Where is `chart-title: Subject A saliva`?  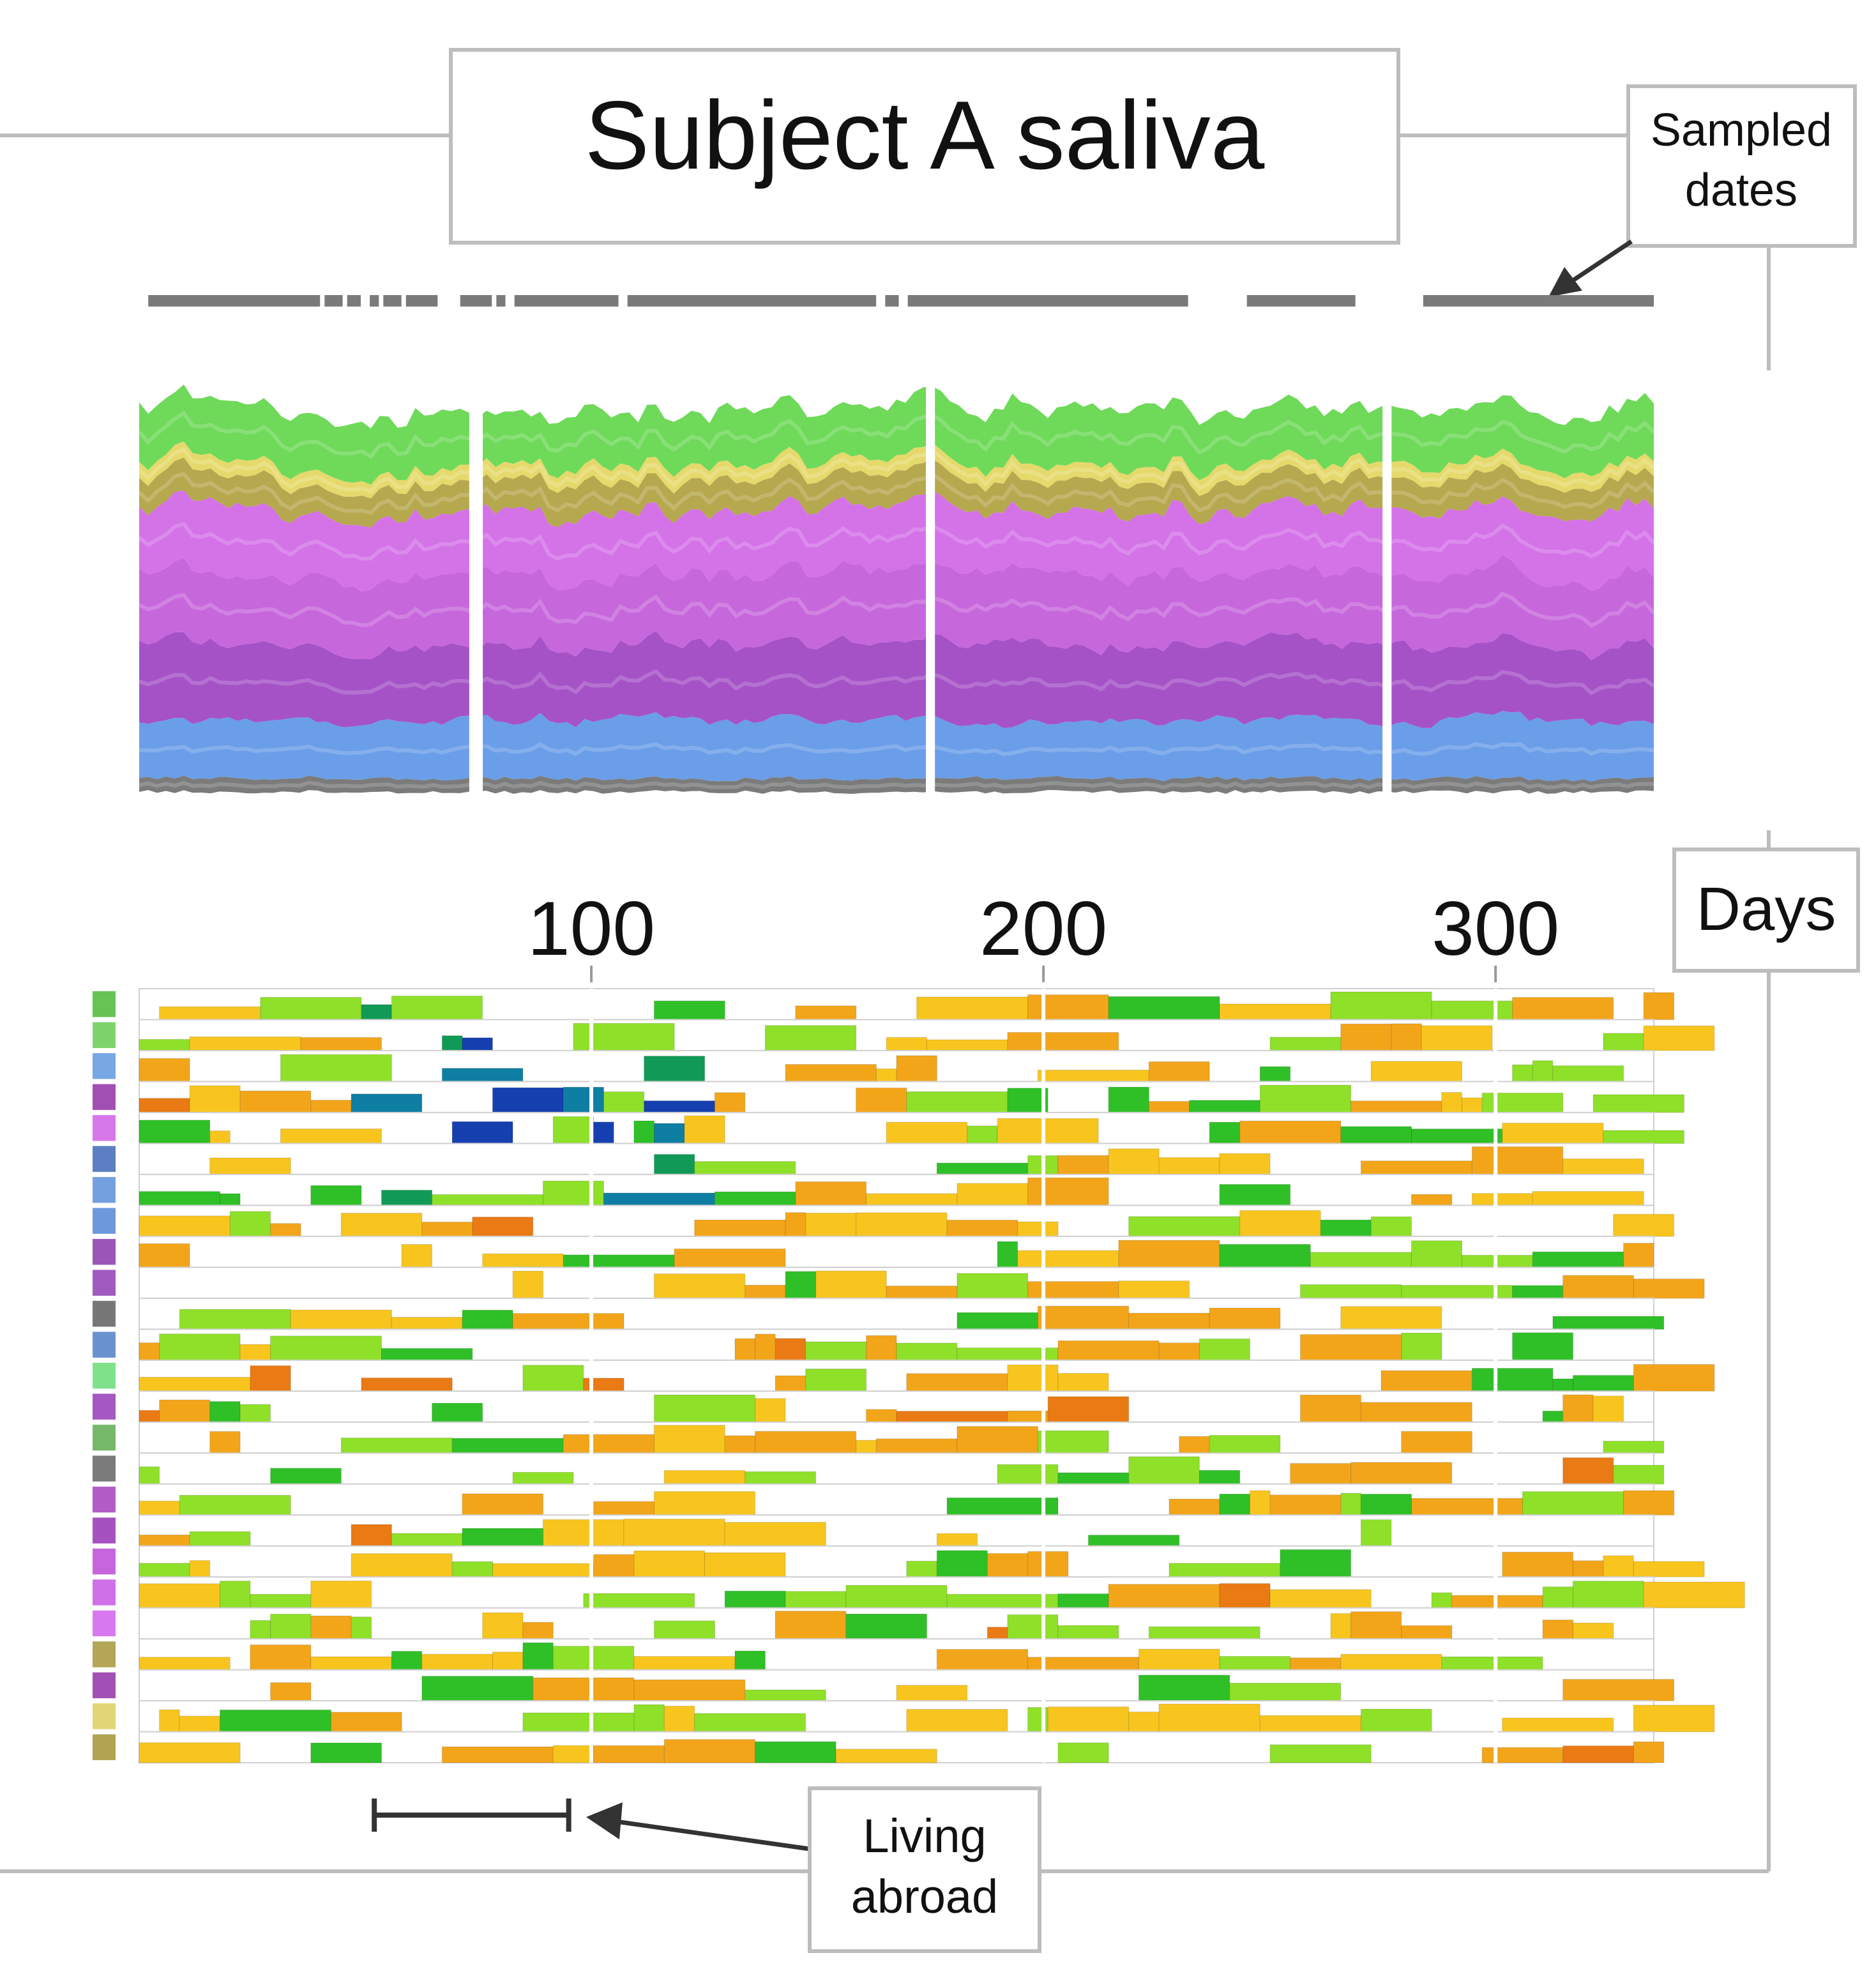 chart-title: Subject A saliva is located at coordinates (925, 135).